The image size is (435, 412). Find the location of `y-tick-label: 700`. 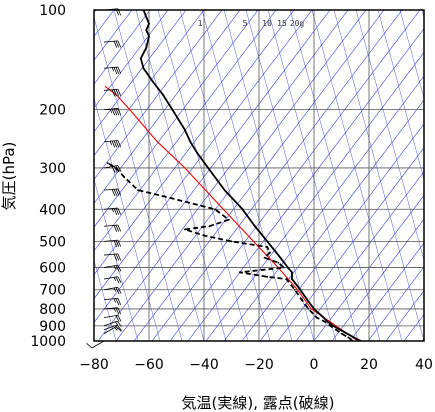

y-tick-label: 700 is located at coordinates (52, 291).